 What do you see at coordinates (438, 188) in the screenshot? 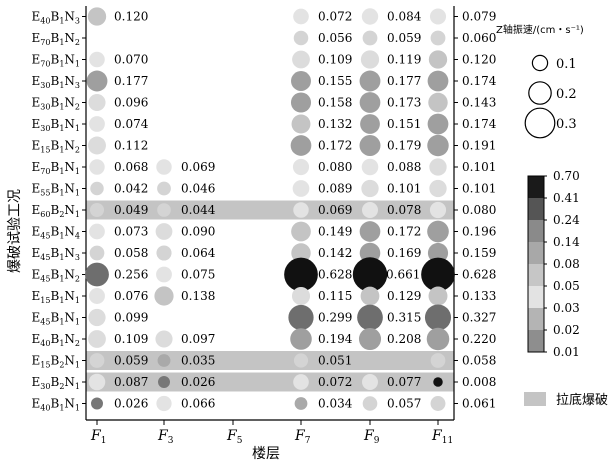
I see `bubble-r8-c5` at bounding box center [438, 188].